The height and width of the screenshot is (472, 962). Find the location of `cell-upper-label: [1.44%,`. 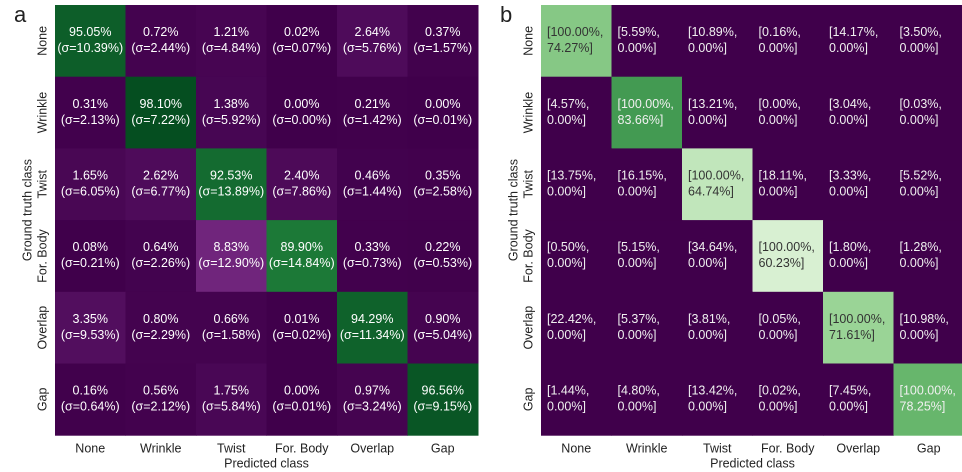

cell-upper-label: [1.44%, is located at coordinates (568, 391).